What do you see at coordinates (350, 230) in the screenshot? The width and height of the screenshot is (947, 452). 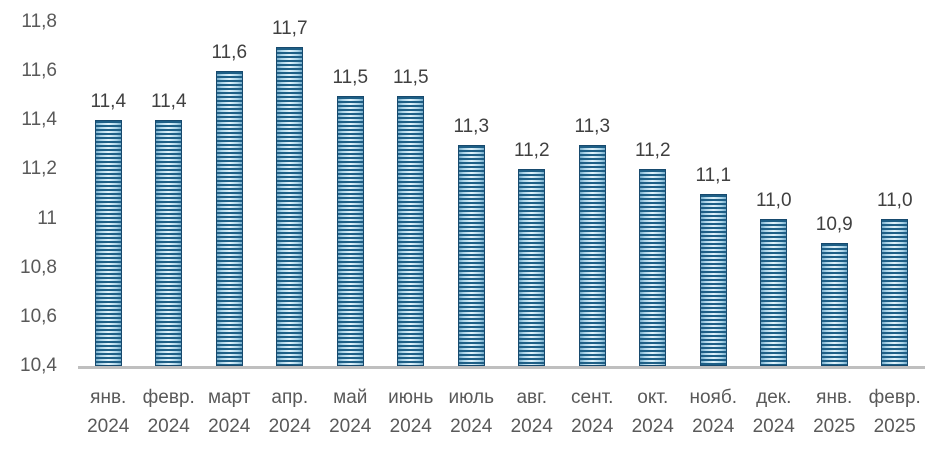 I see `bar-май-2024` at bounding box center [350, 230].